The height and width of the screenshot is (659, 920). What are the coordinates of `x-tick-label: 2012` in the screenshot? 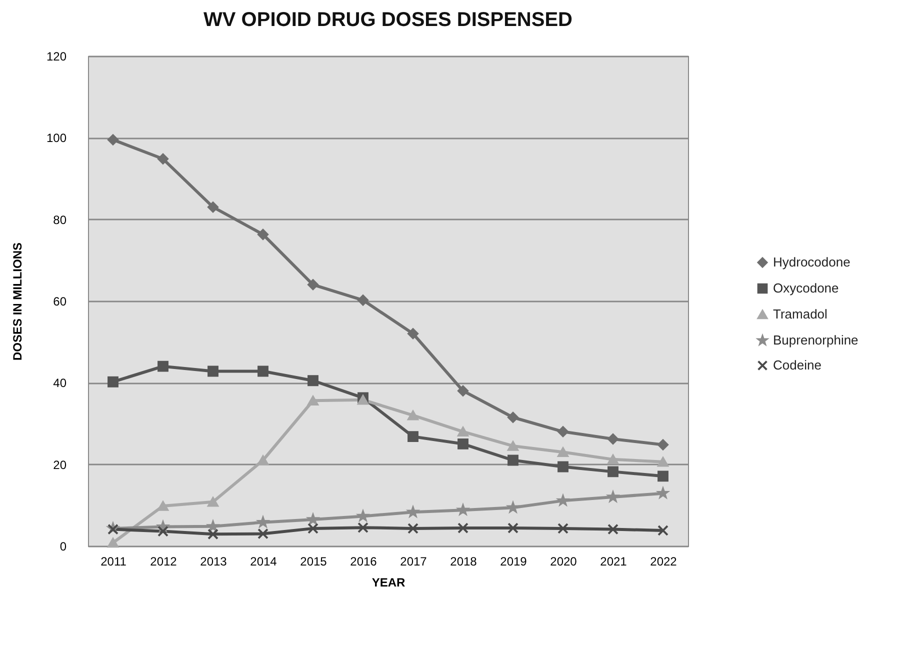 It's located at (164, 561).